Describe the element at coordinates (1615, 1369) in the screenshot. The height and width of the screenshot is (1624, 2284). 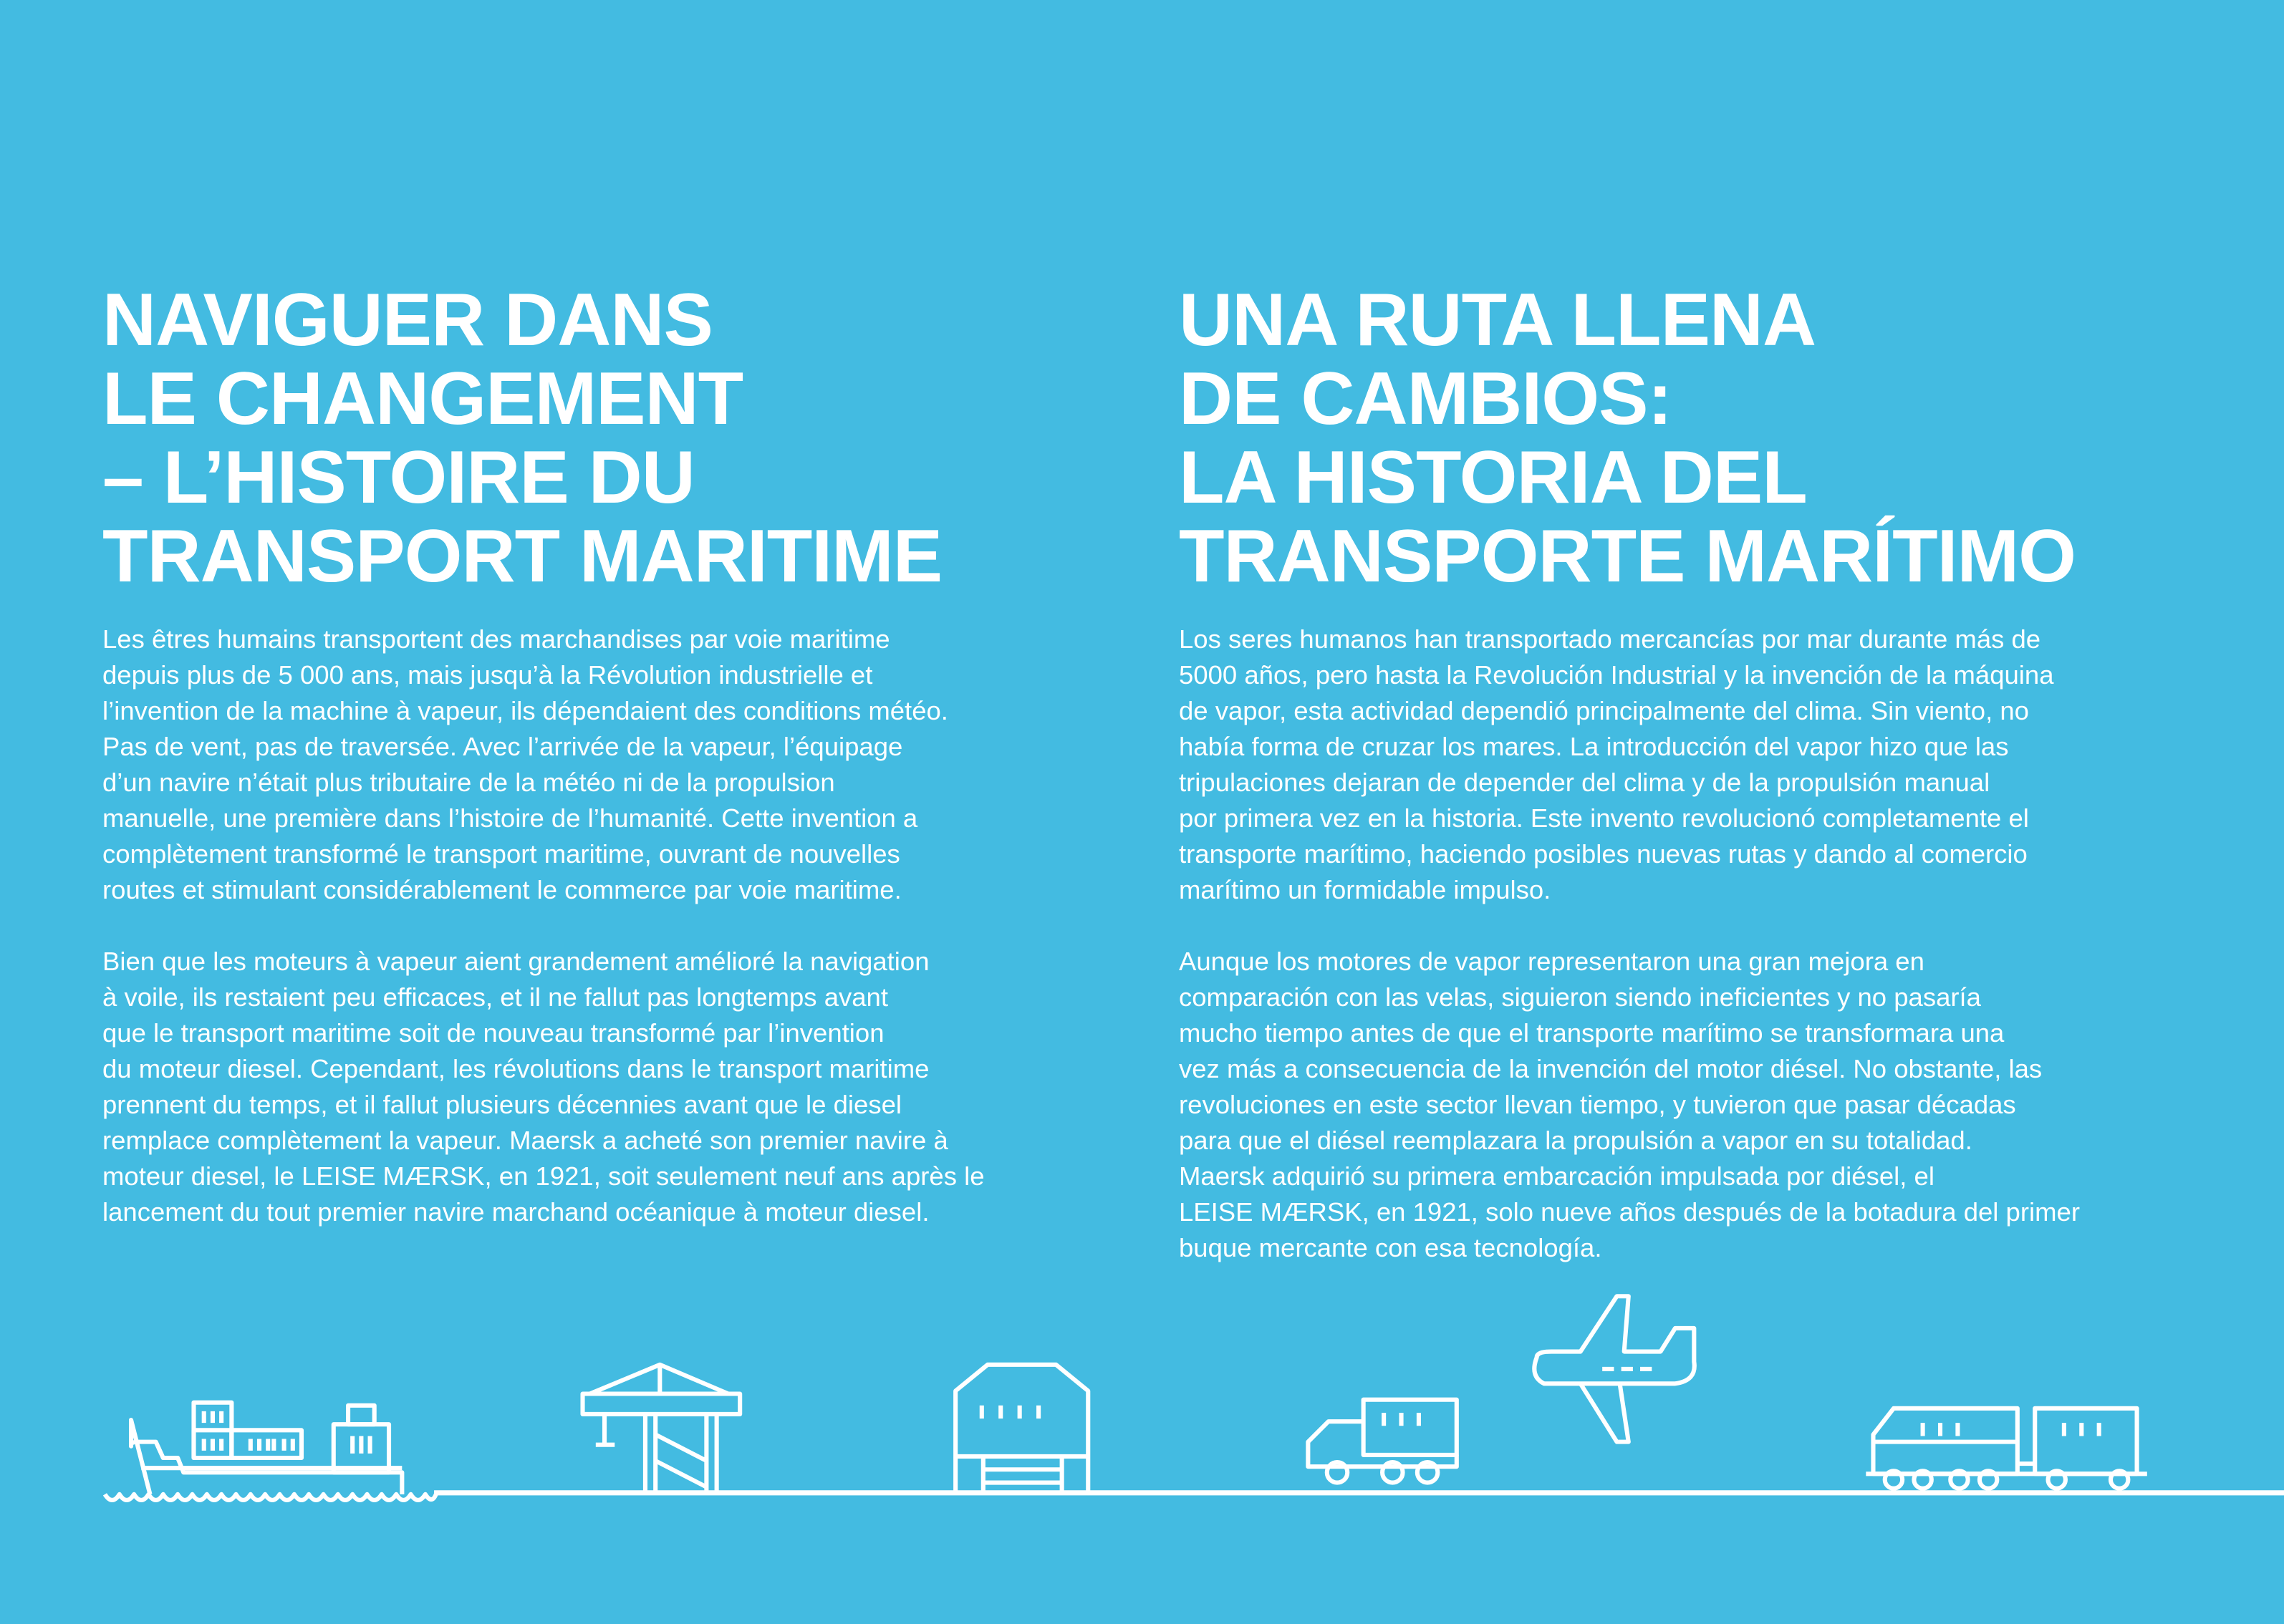
I see `airplane-icon` at that location.